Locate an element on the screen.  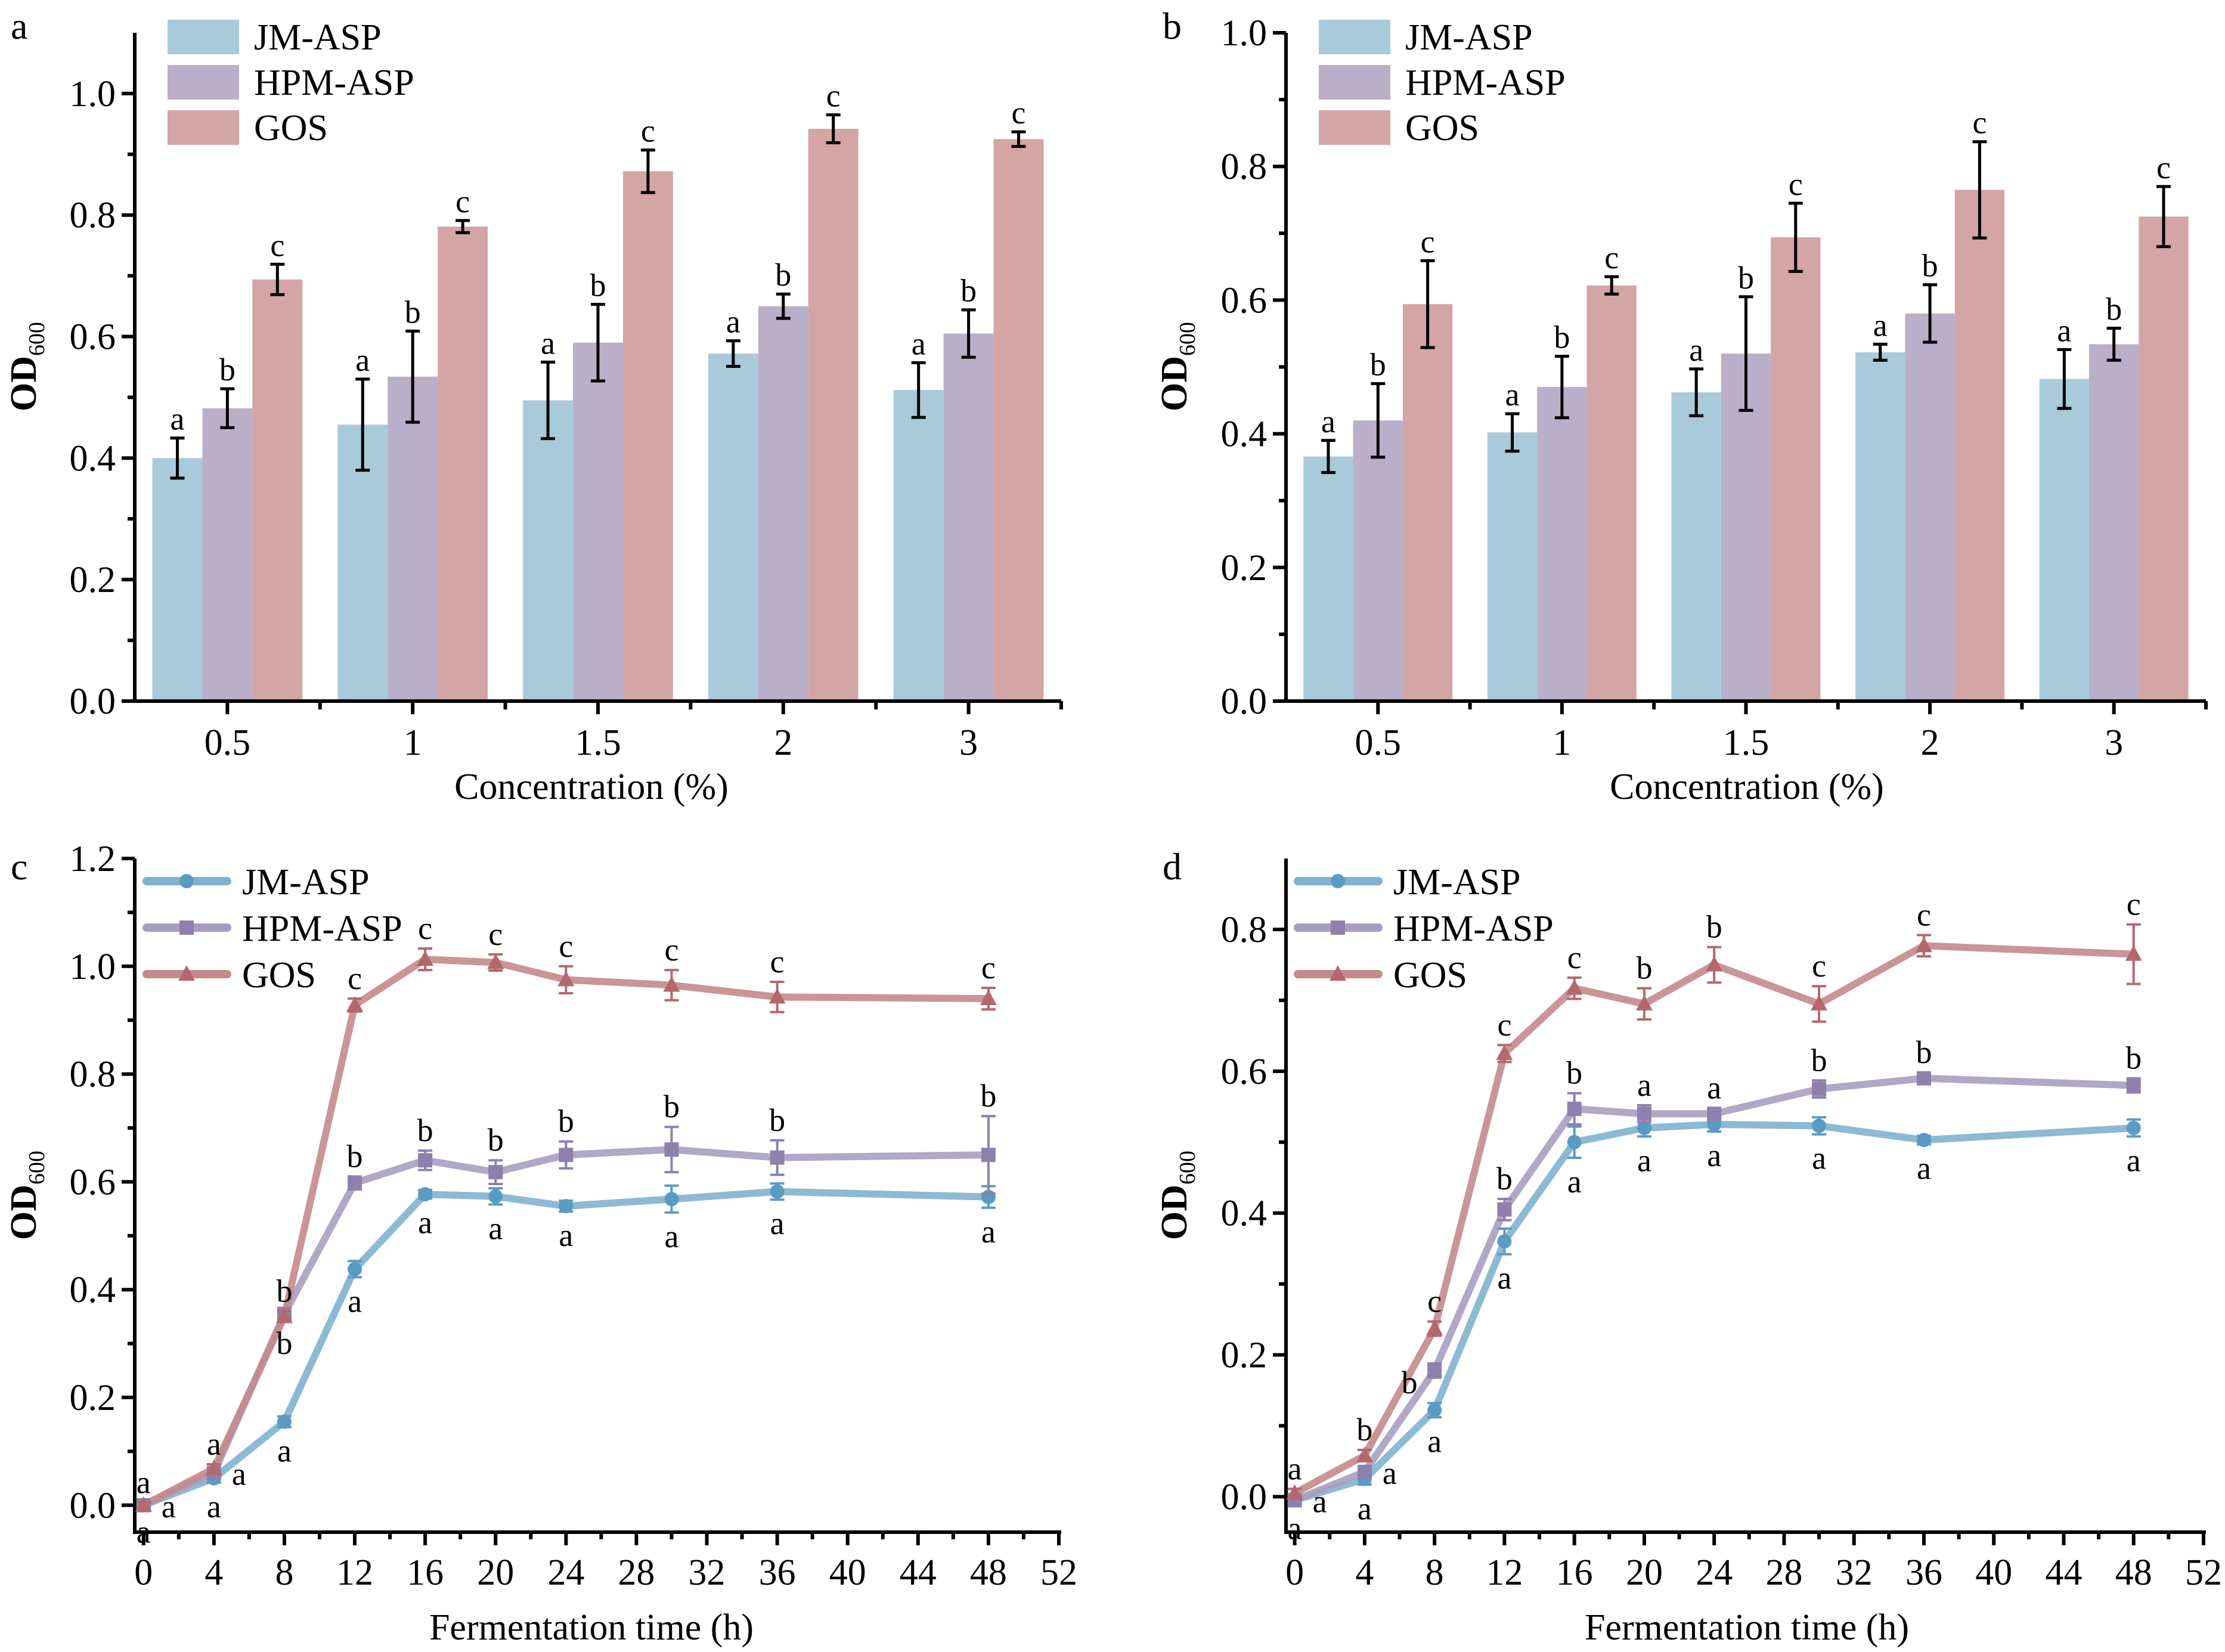
x-tick-label: 44 is located at coordinates (918, 1572).